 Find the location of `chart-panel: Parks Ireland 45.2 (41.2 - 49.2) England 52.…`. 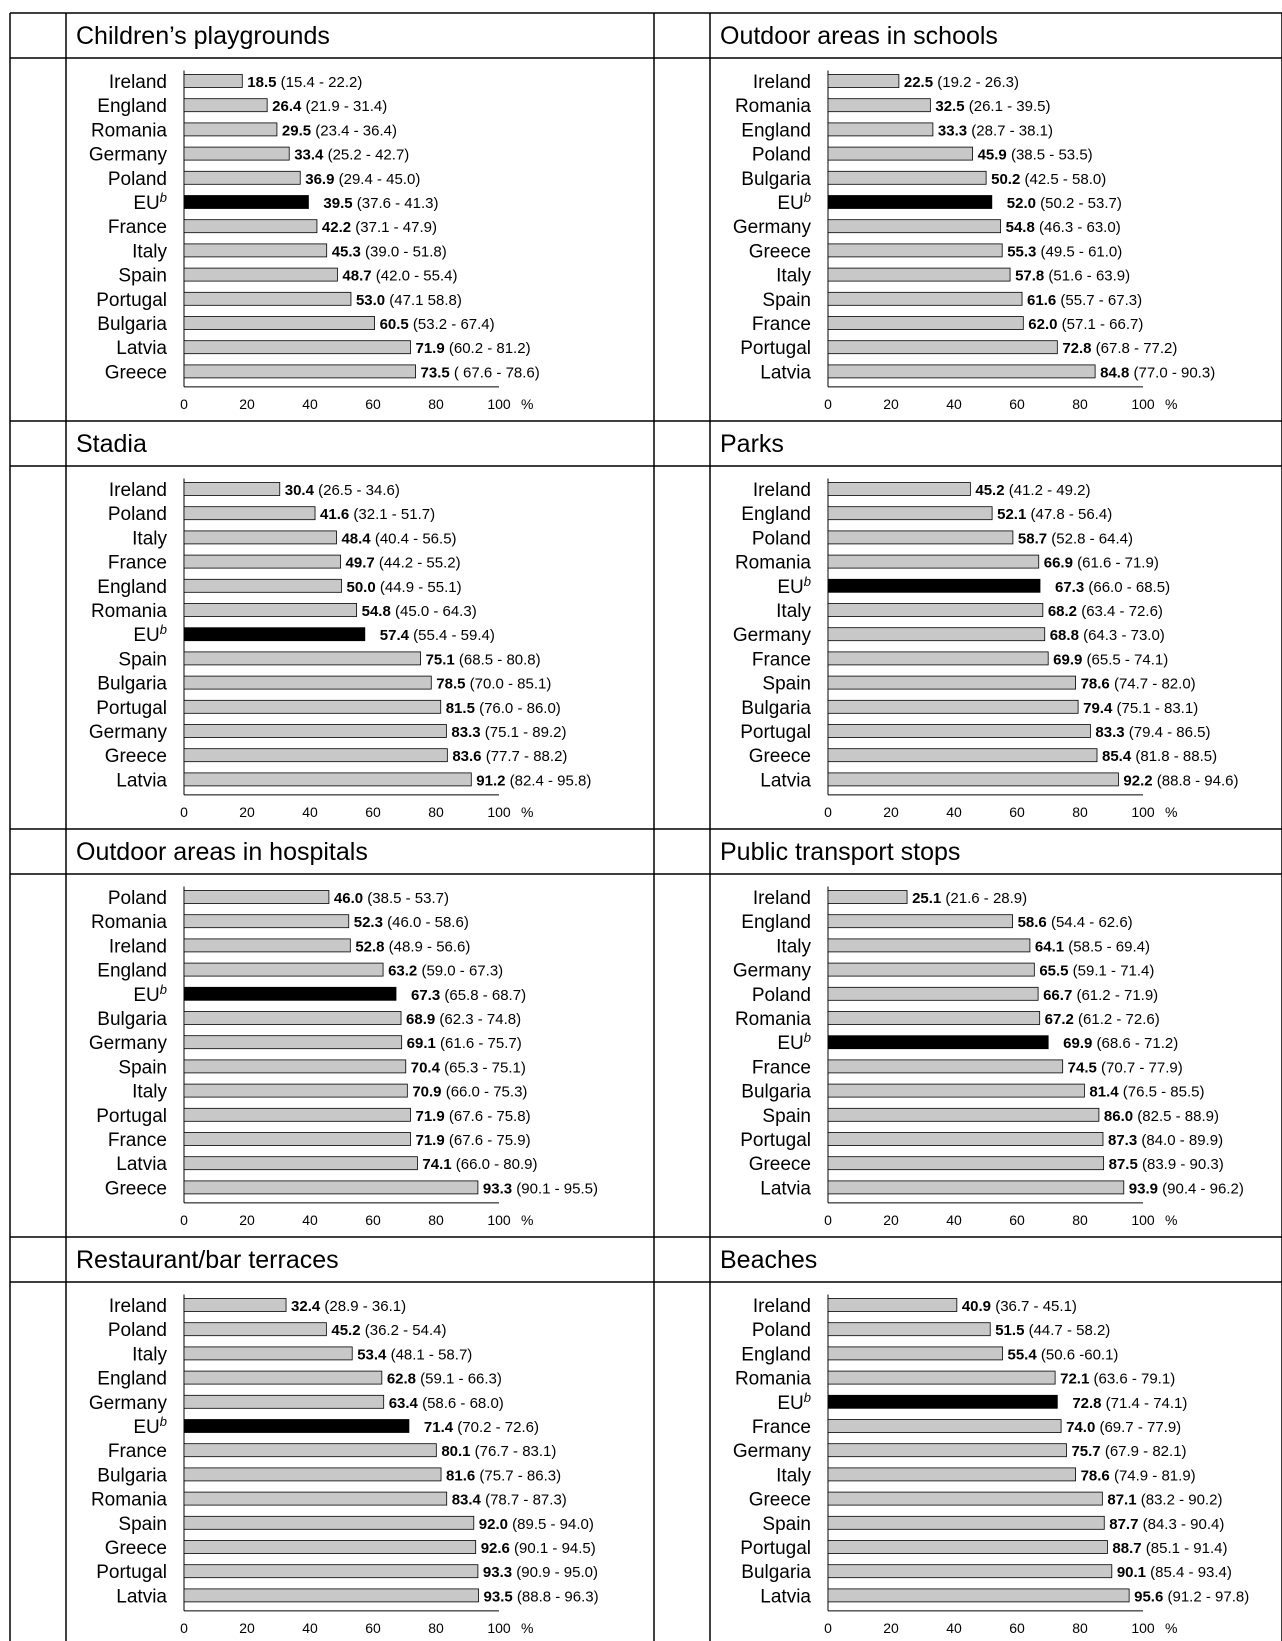

chart-panel: Parks Ireland 45.2 (41.2 - 49.2) England 52.… is located at coordinates (979, 625).